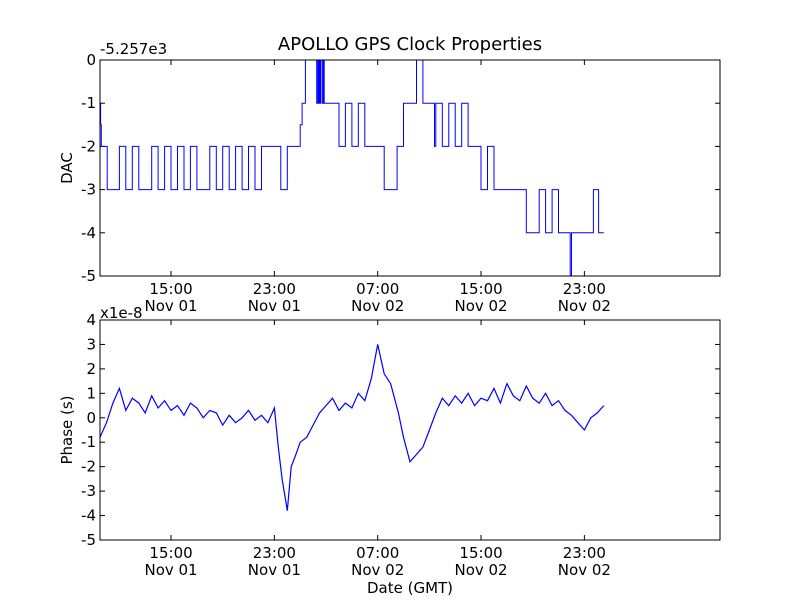 This screenshot has height=600, width=800. I want to click on bottom-offset-label: x1e-8, so click(121, 313).